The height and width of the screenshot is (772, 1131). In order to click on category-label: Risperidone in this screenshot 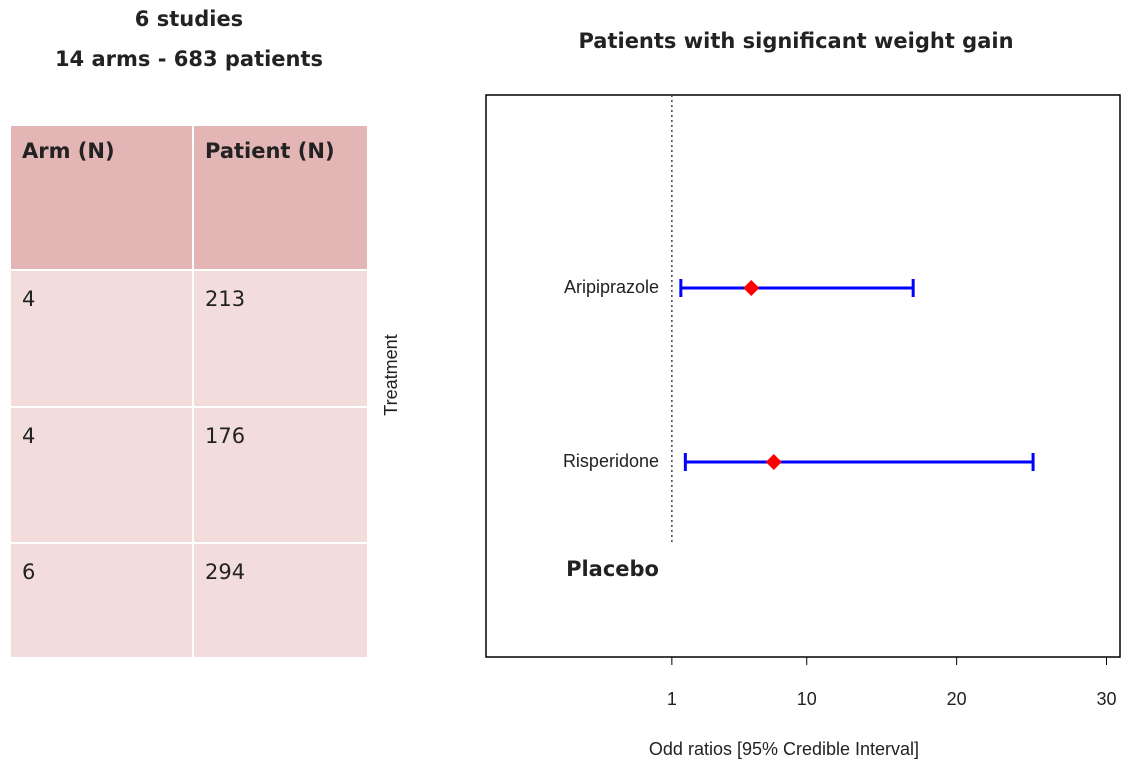, I will do `click(611, 461)`.